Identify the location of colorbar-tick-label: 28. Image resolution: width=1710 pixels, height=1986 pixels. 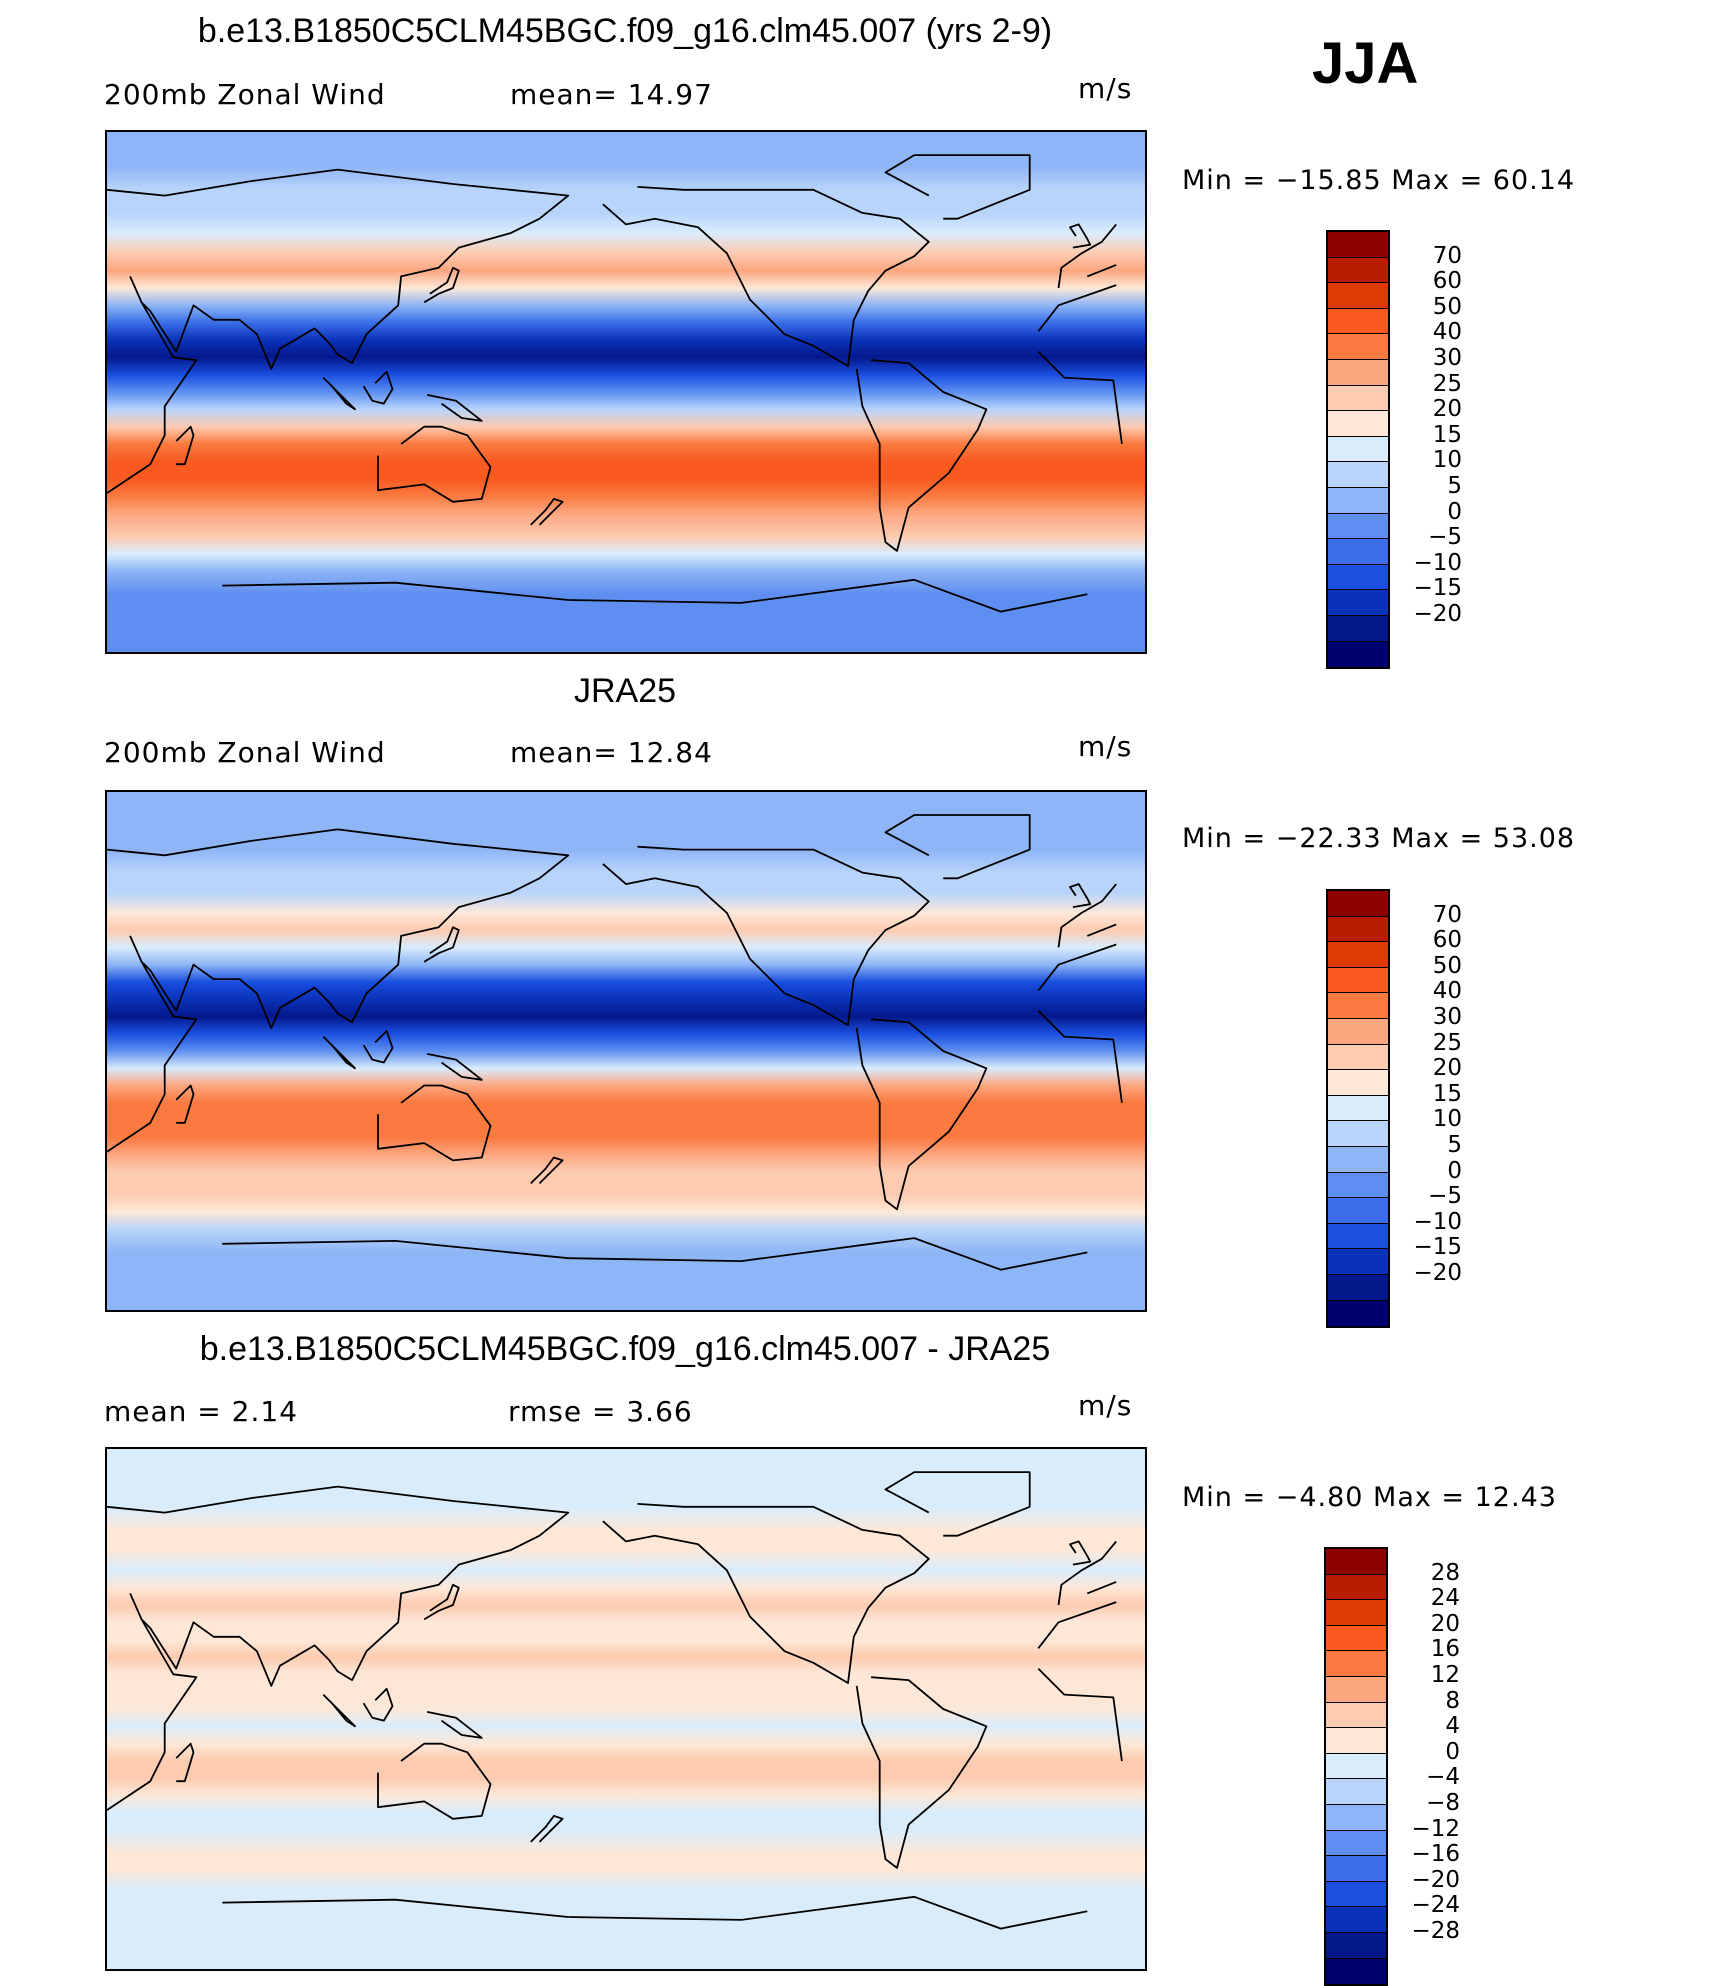
(1445, 1572).